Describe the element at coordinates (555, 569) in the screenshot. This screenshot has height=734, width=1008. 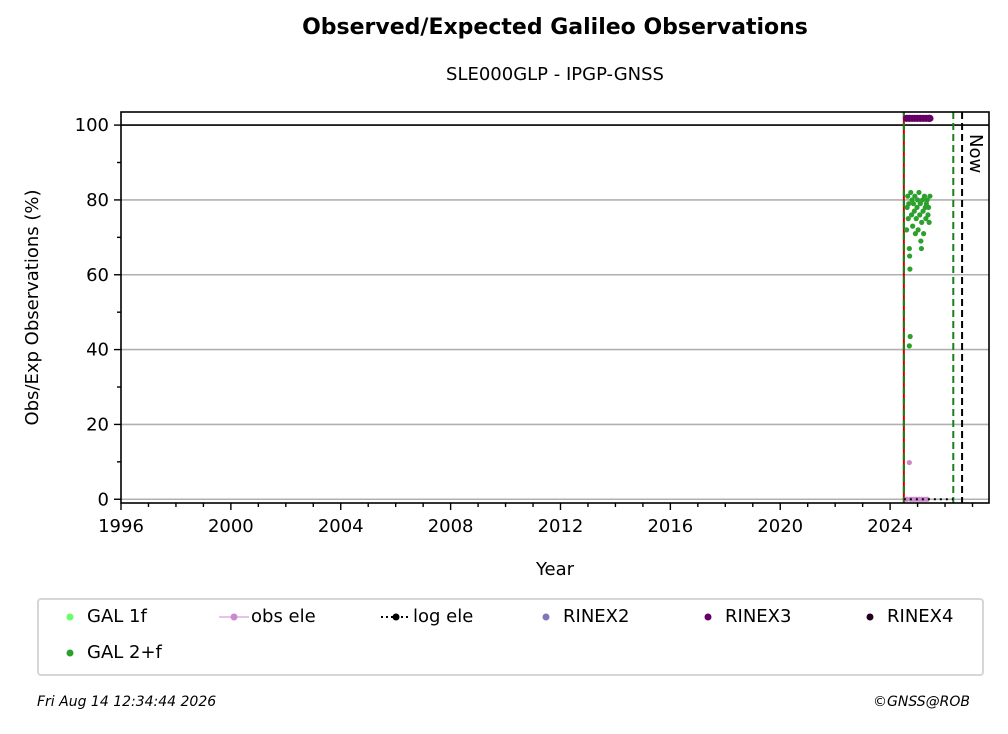
I see `x-axis-label: Year` at that location.